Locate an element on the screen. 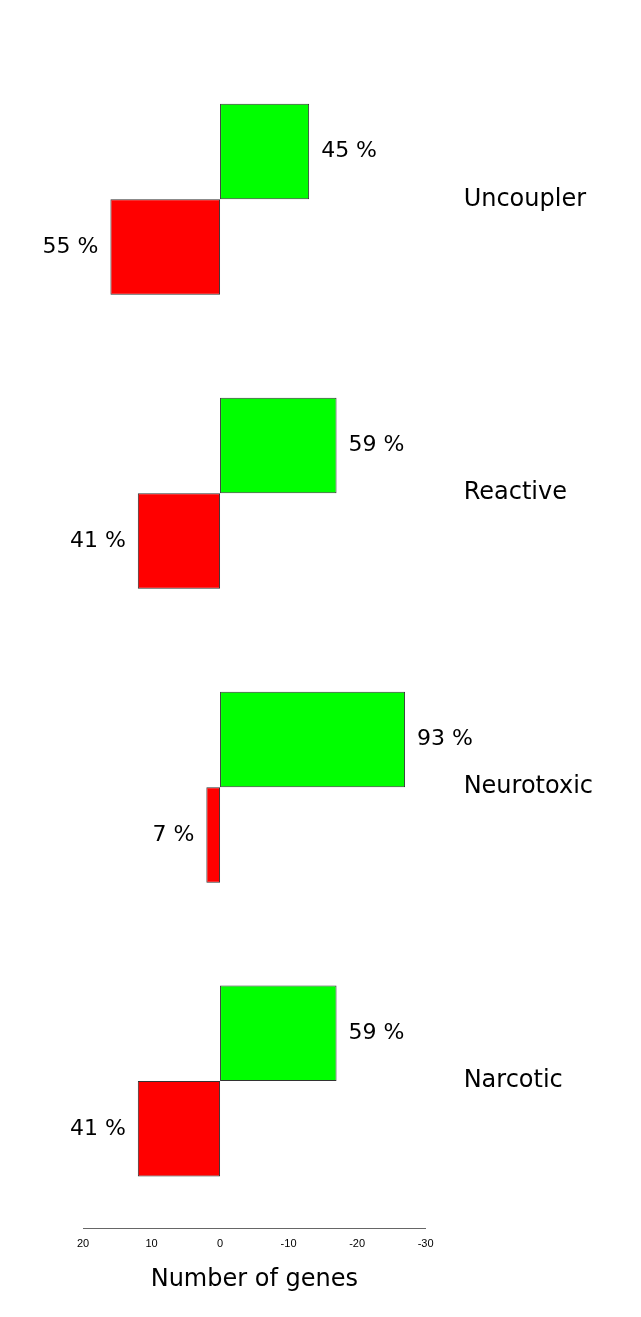 Image resolution: width=641 pixels, height=1317 pixels. x-axis-title: Number of genes is located at coordinates (254, 1277).